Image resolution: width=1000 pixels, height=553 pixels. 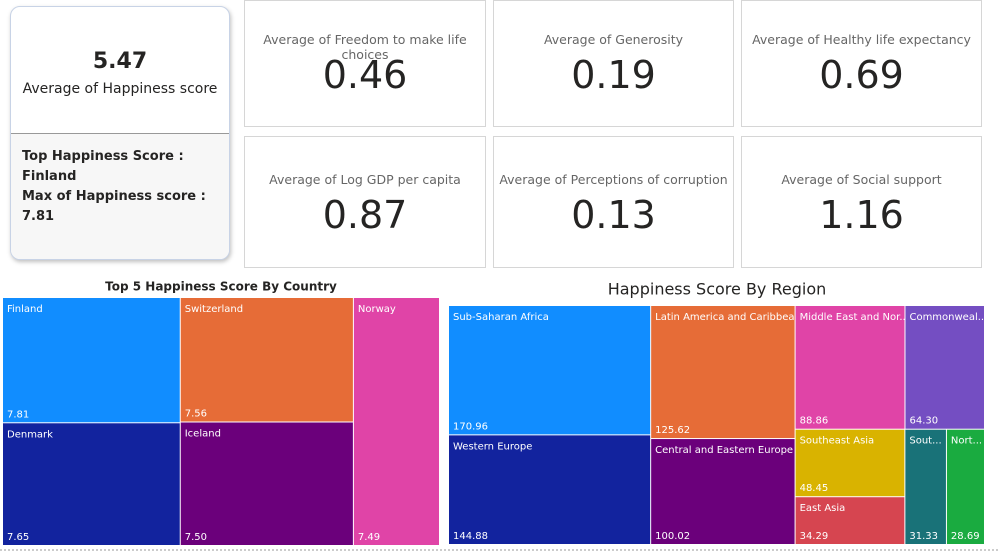 I want to click on tile-label: East Asia, so click(x=823, y=508).